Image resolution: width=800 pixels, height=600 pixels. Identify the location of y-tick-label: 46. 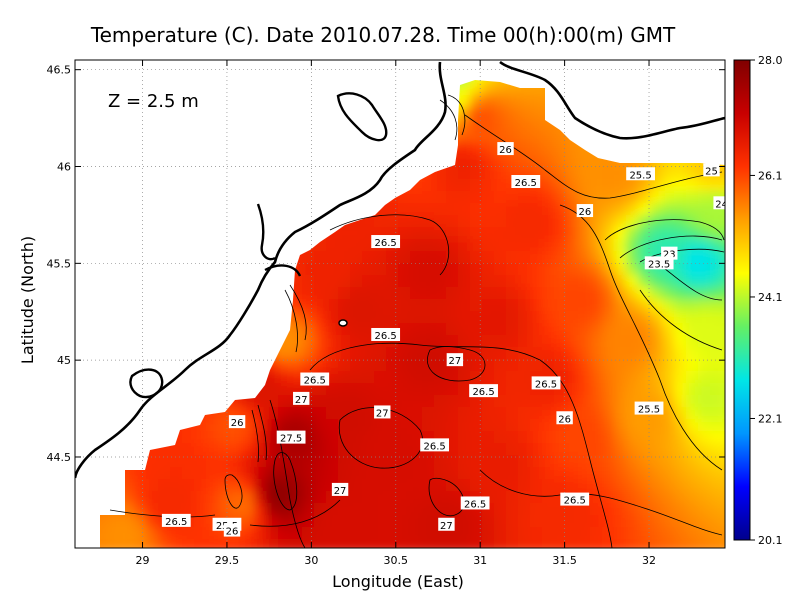
(64, 167).